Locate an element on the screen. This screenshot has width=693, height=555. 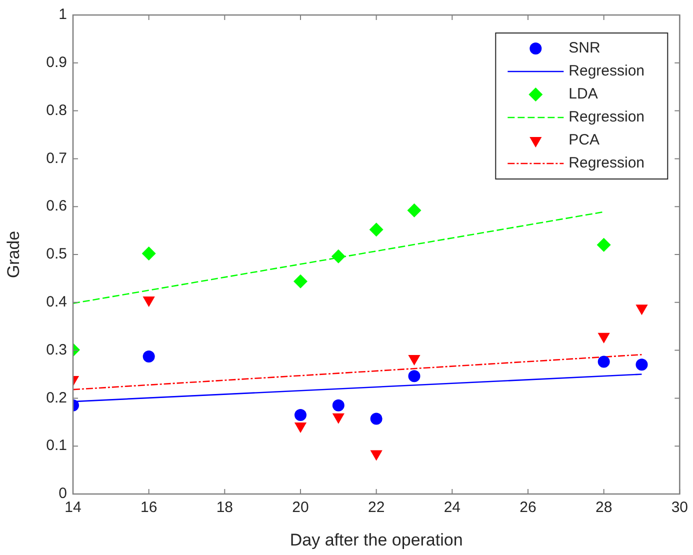
legend-label: SNR is located at coordinates (584, 48).